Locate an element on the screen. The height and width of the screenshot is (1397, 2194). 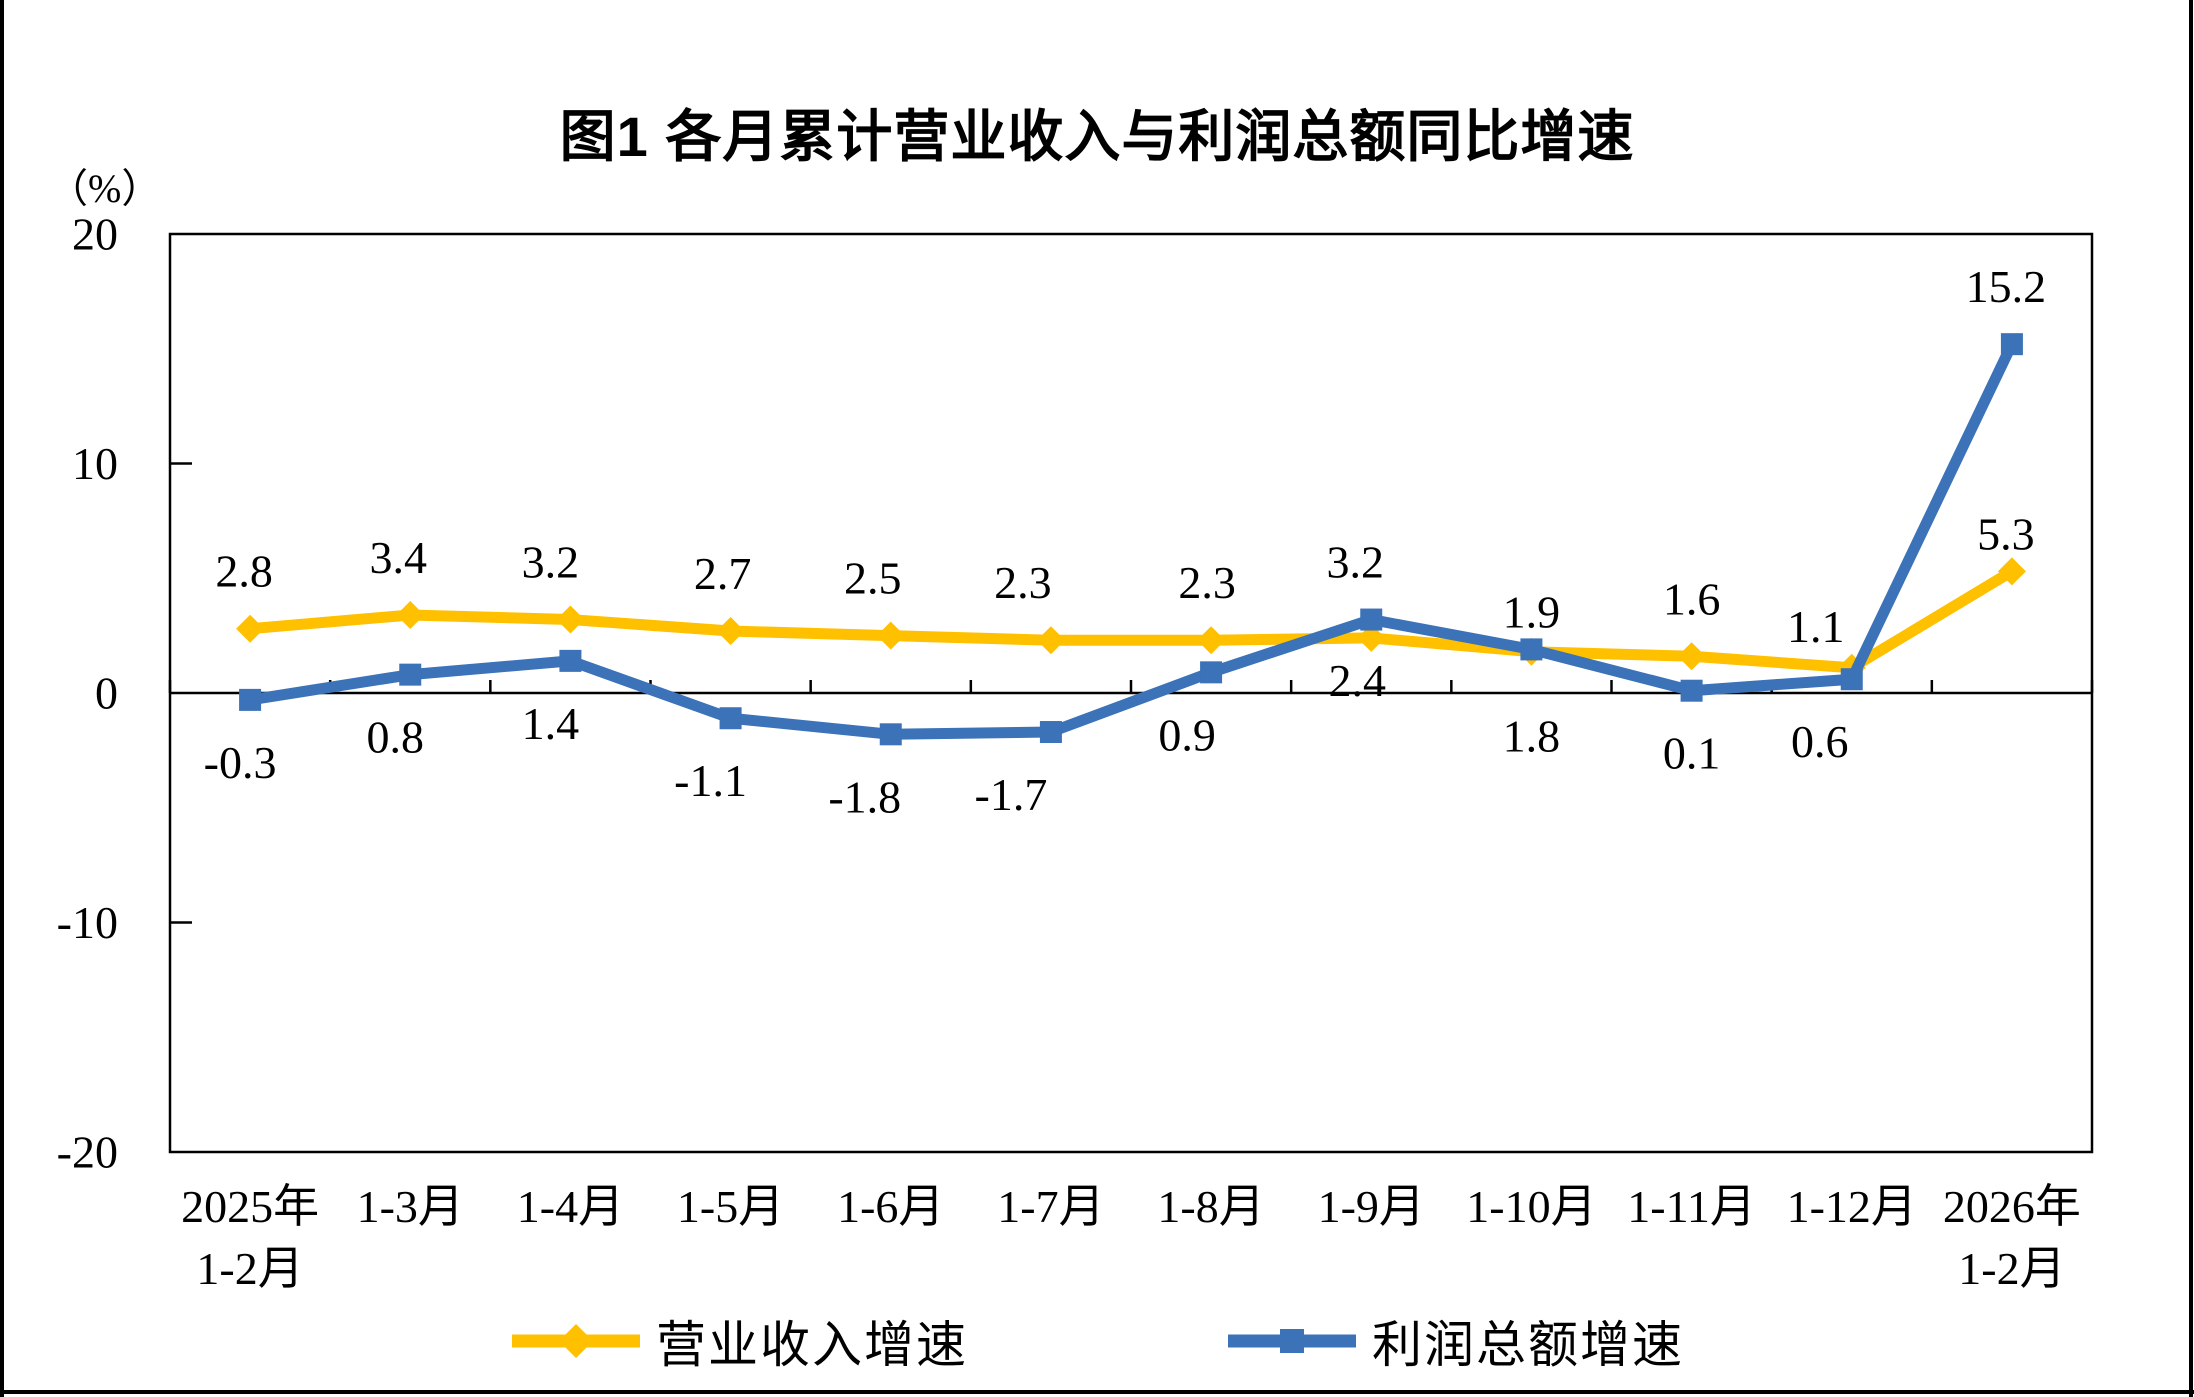
revenue-data-label: 3.2 is located at coordinates (551, 562).